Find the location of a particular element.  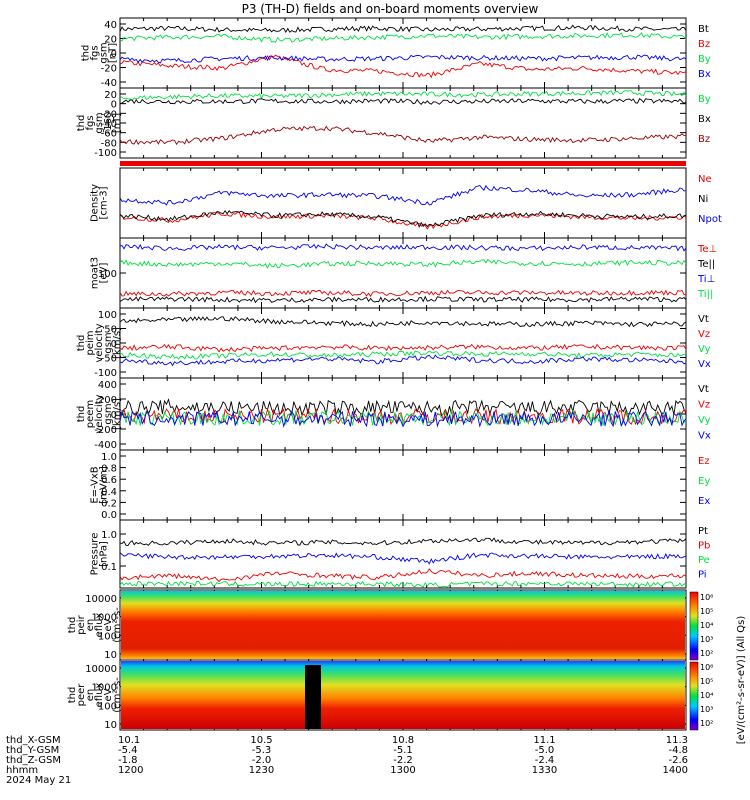

y-axis-label: fgs is located at coordinates (90, 122).